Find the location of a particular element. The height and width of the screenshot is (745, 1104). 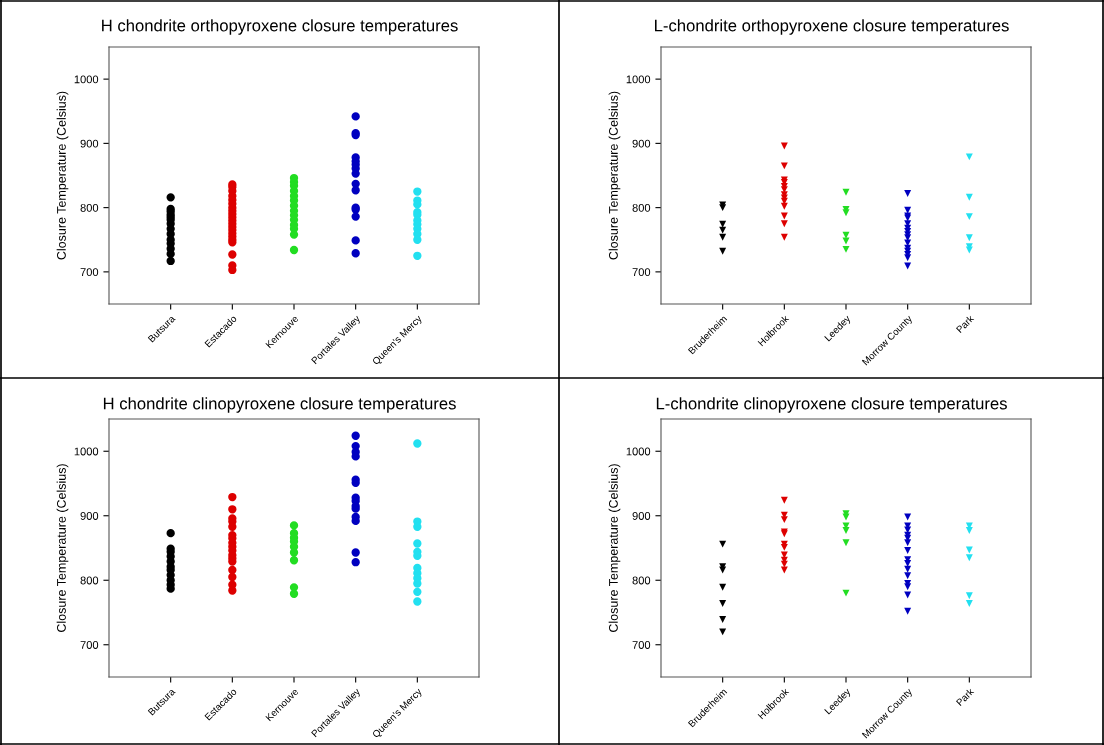

chart-title: H chondrite orthopyroxene closure temperatures is located at coordinates (280, 27).